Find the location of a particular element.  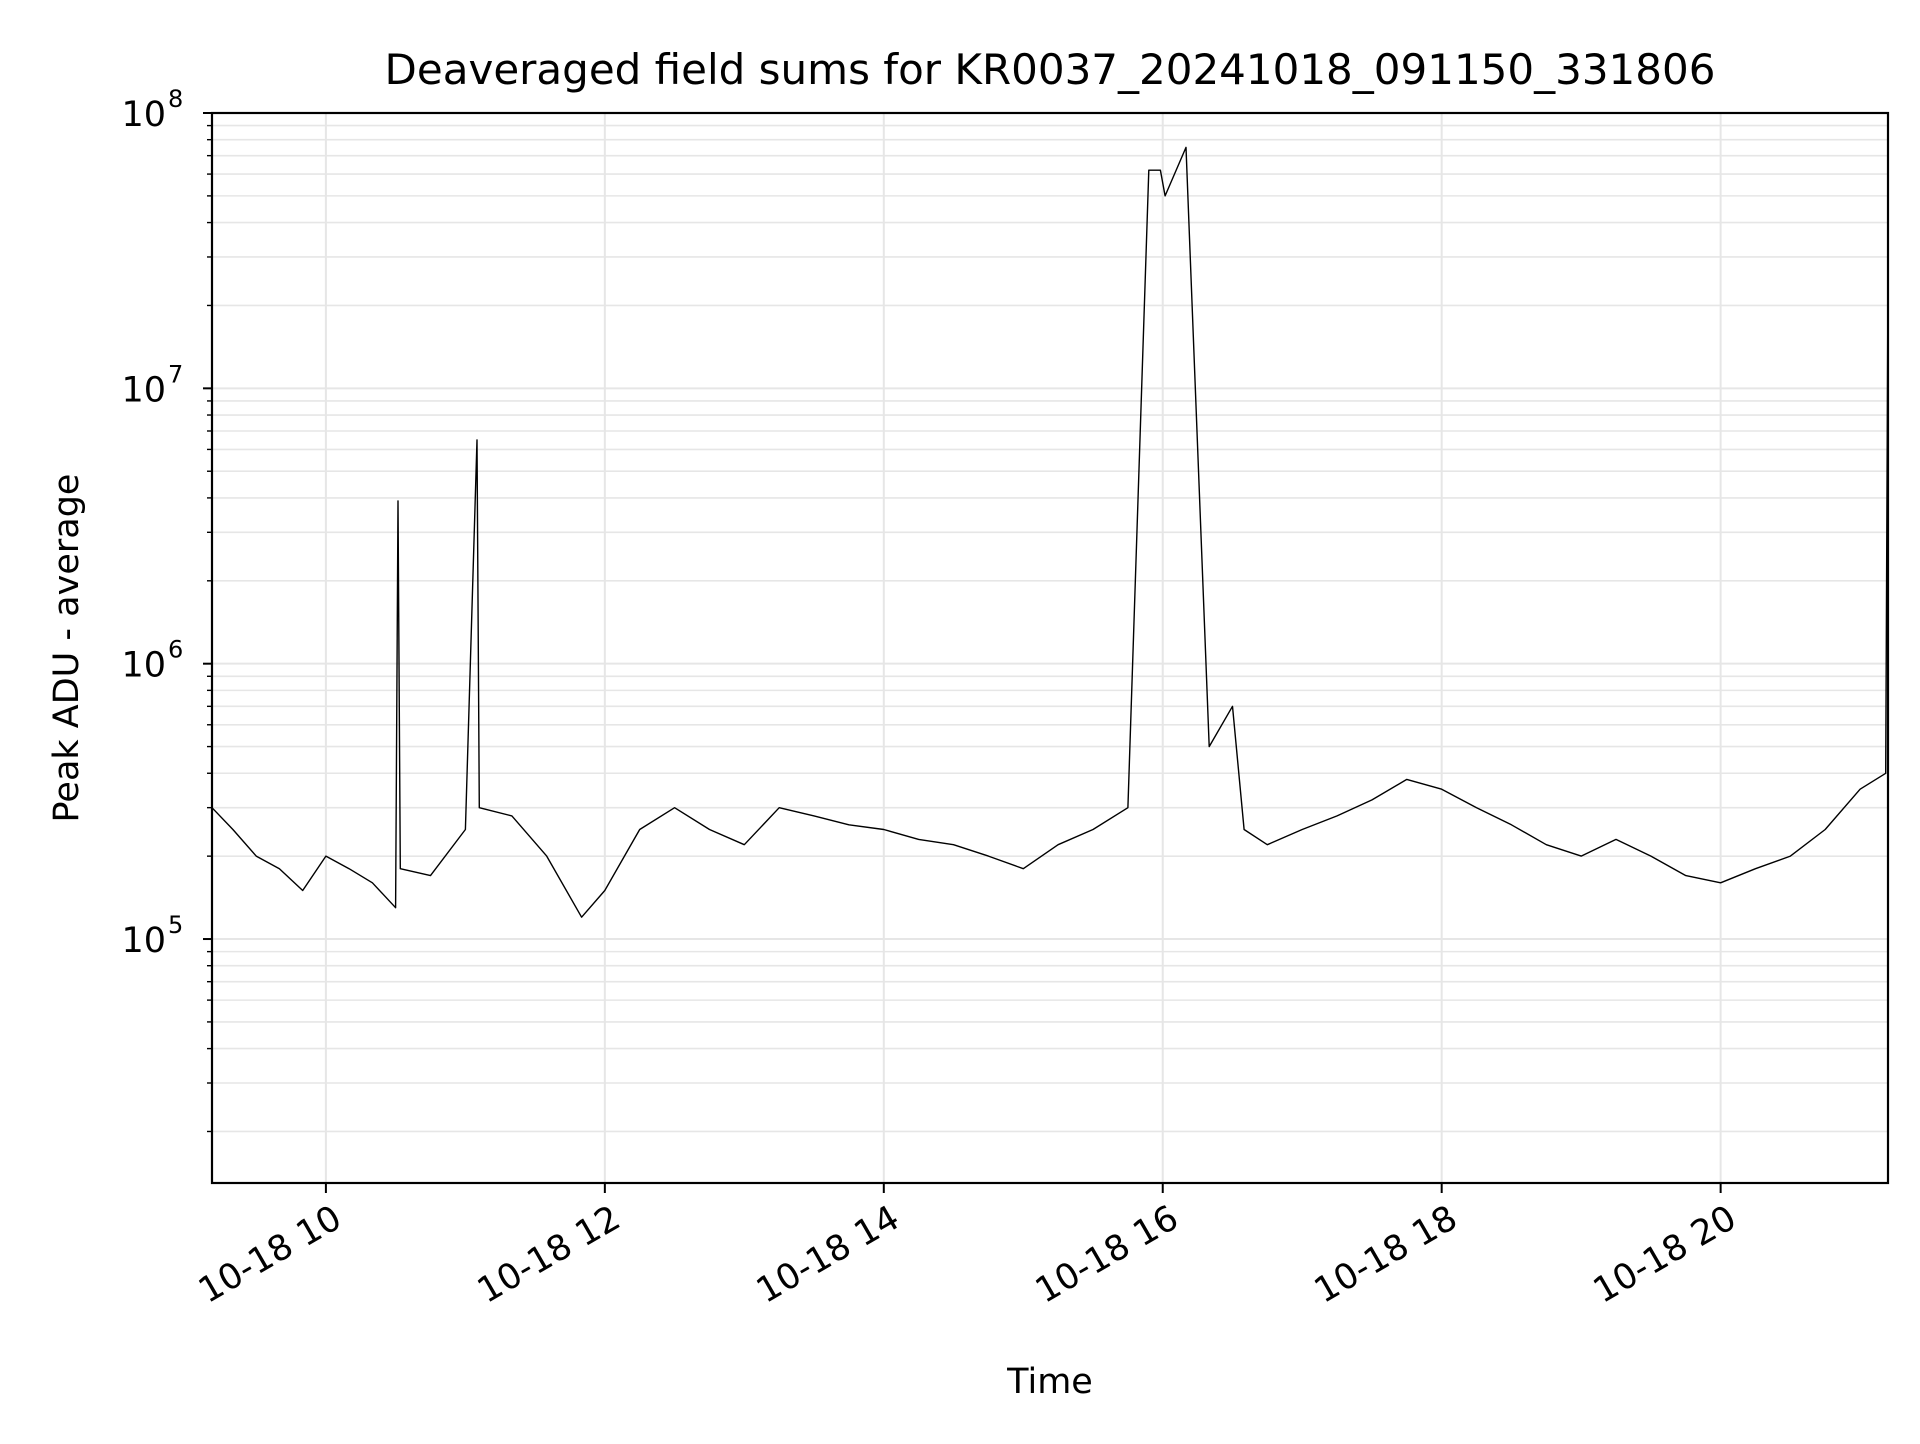

x-tick-label: 10-18 20 is located at coordinates (1665, 1254).